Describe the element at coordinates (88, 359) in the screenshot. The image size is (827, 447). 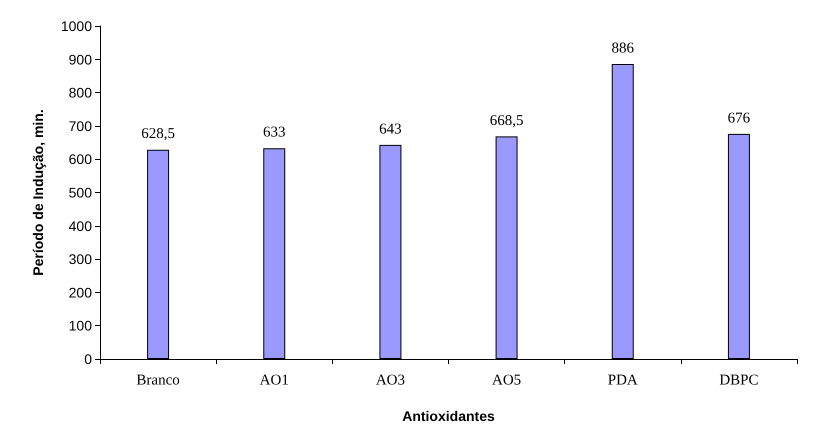
I see `y-tick-label: 0` at that location.